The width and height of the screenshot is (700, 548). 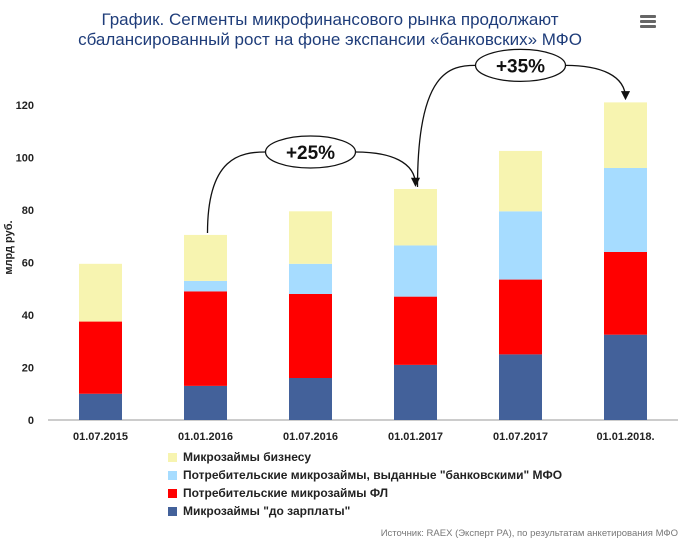 What do you see at coordinates (625, 435) in the screenshot?
I see `x-tick-label: 01.01.2018.` at bounding box center [625, 435].